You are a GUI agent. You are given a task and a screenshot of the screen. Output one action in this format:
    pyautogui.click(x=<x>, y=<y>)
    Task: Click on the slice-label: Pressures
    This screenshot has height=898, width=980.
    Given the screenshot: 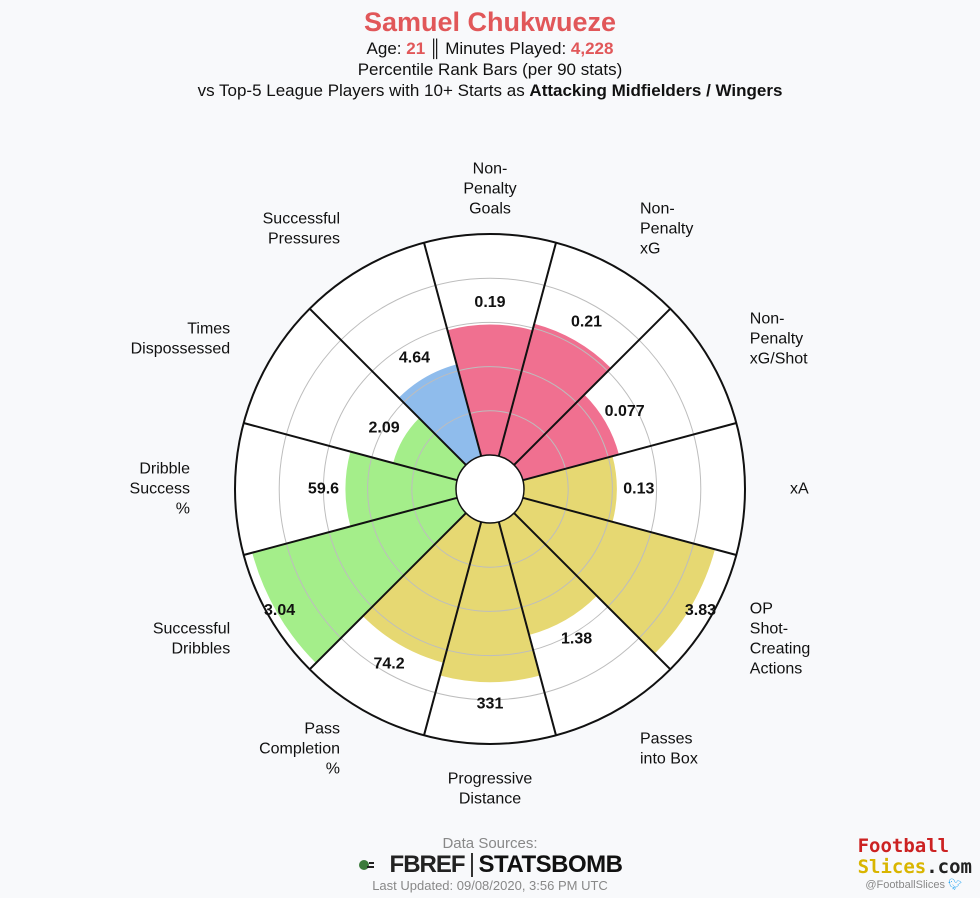 What is the action you would take?
    pyautogui.click(x=304, y=239)
    